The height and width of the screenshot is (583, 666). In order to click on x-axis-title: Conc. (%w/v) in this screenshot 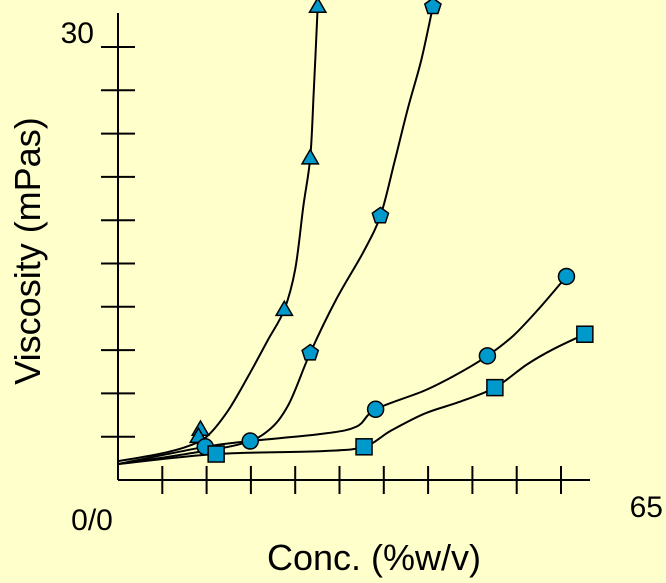, I will do `click(374, 557)`.